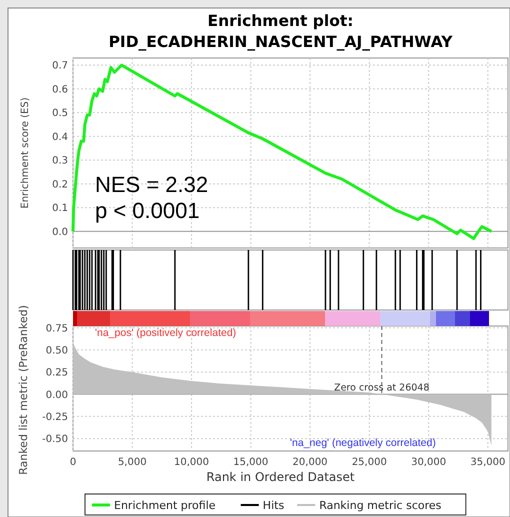 This screenshot has height=517, width=510. Describe the element at coordinates (60, 208) in the screenshot. I see `y-tick-label: 0.1` at that location.